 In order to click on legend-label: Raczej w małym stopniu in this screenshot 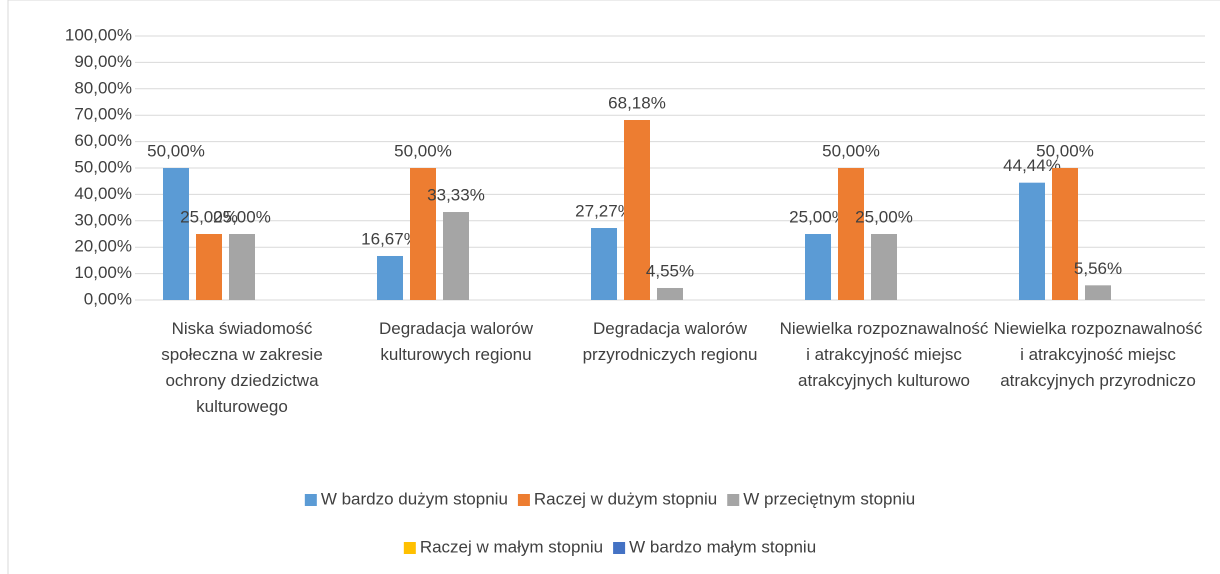, I will do `click(511, 546)`.